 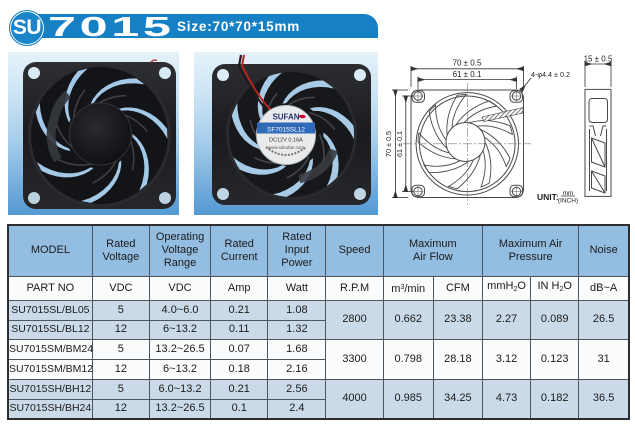 What do you see at coordinates (568, 201) in the screenshot?
I see `svg-text: (INCH)` at bounding box center [568, 201].